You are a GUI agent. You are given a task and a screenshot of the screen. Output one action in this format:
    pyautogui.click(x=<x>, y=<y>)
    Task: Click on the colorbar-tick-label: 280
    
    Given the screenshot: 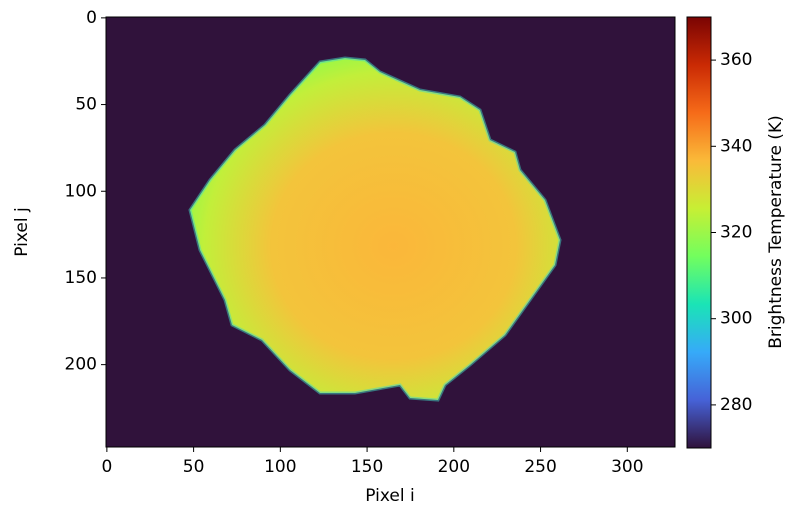 What is the action you would take?
    pyautogui.click(x=736, y=405)
    